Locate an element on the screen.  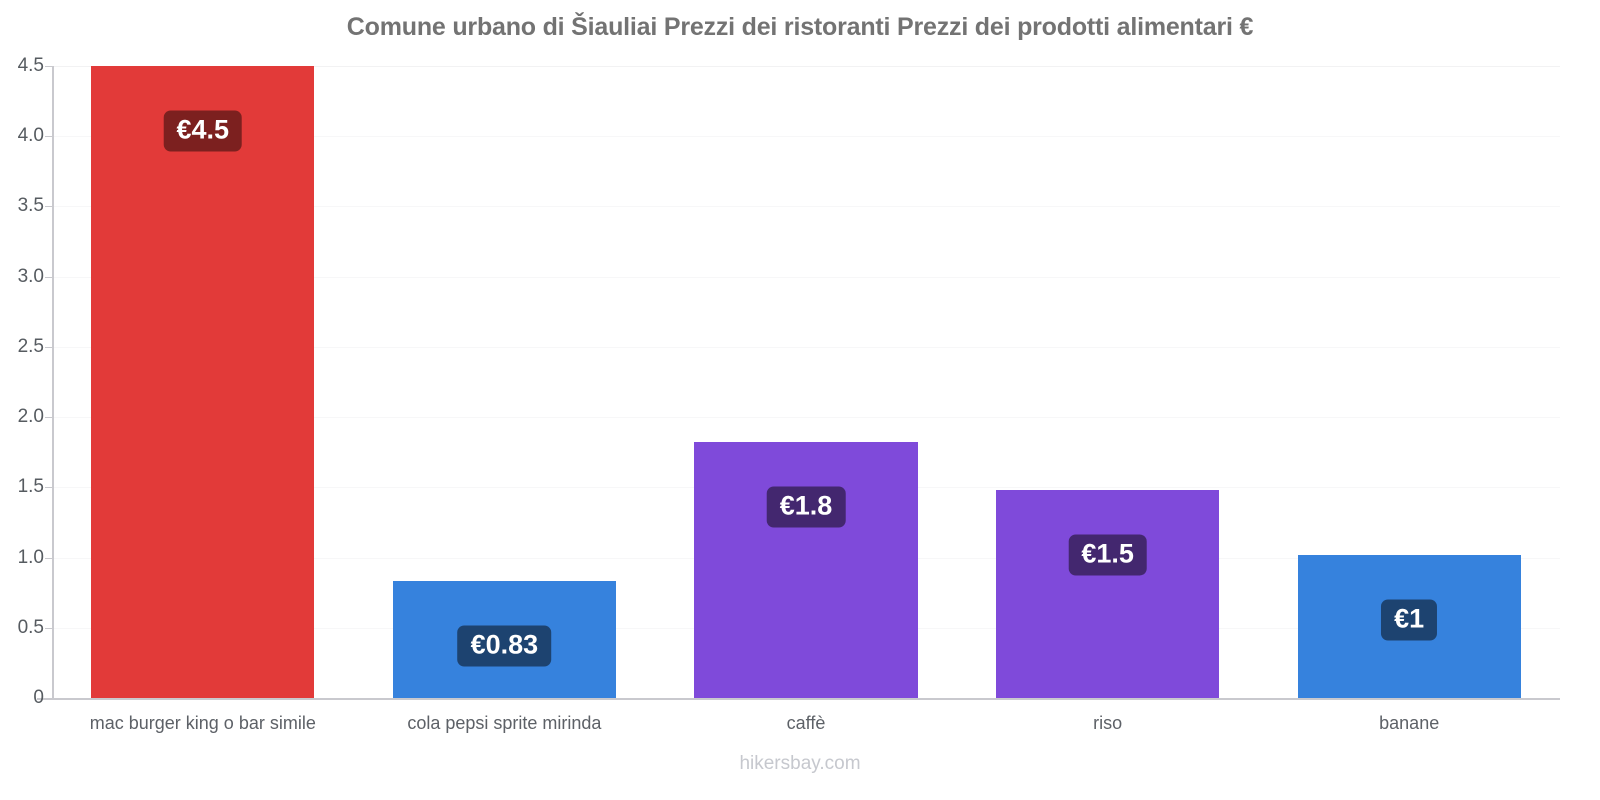
x-axis-category-label: caffè is located at coordinates (806, 723).